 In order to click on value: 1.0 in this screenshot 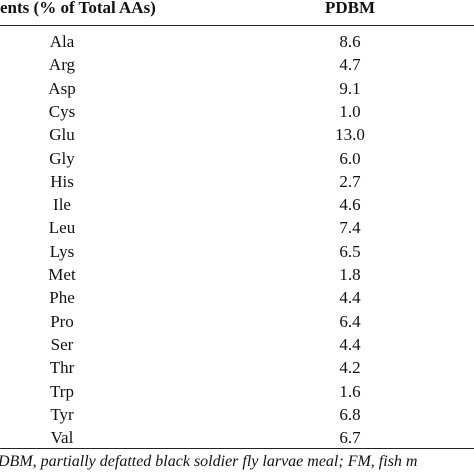, I will do `click(350, 111)`.